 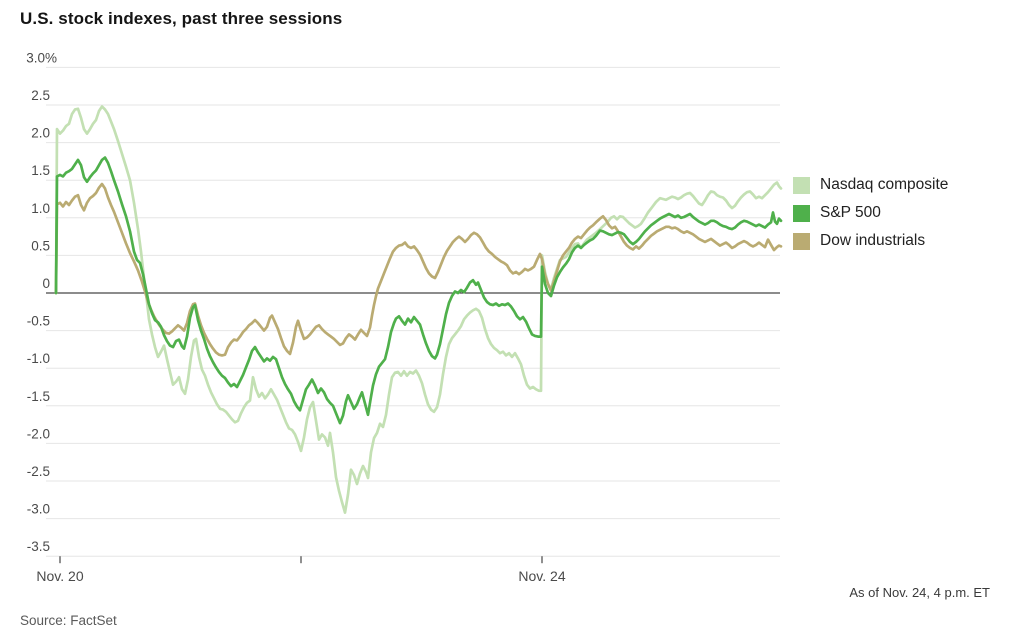 What do you see at coordinates (38, 509) in the screenshot?
I see `svg-text: -3.0` at bounding box center [38, 509].